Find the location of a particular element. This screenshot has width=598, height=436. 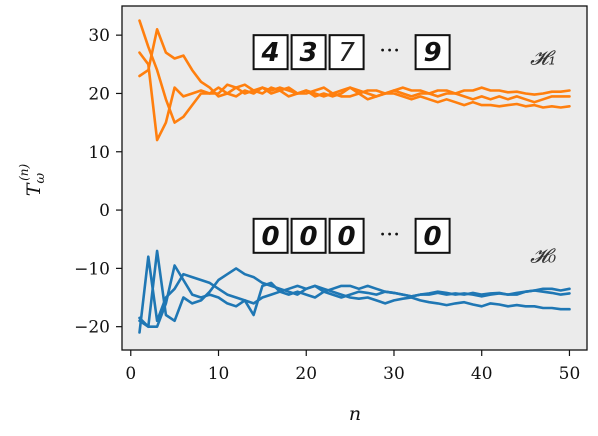

x-tick-label: 10 is located at coordinates (219, 374).